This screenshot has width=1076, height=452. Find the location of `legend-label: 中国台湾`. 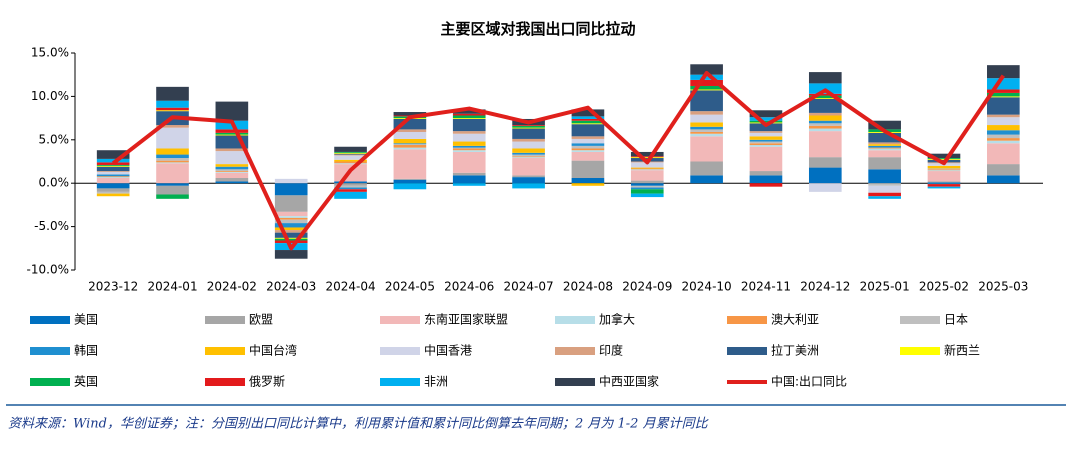

legend-label: 中国台湾 is located at coordinates (273, 350).